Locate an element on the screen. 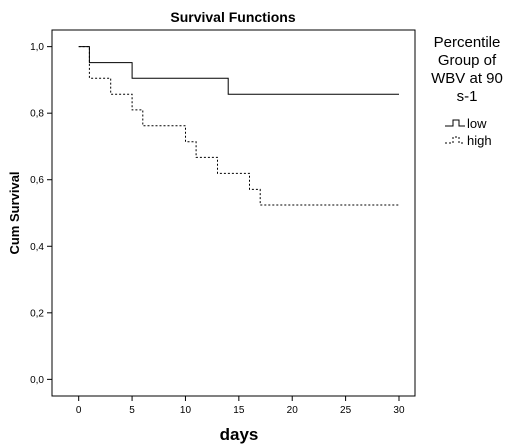 The image size is (509, 445). y-tick-label: 0,0 is located at coordinates (37, 380).